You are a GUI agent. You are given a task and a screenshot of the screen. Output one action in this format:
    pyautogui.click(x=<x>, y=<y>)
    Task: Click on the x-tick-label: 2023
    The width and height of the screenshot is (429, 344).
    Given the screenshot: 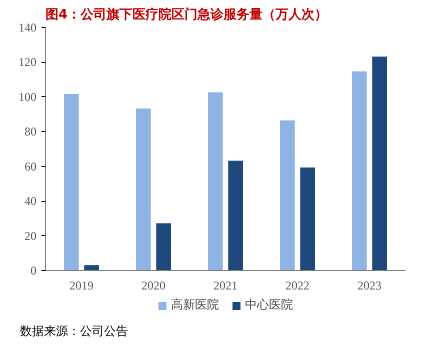 What is the action you would take?
    pyautogui.click(x=370, y=285)
    